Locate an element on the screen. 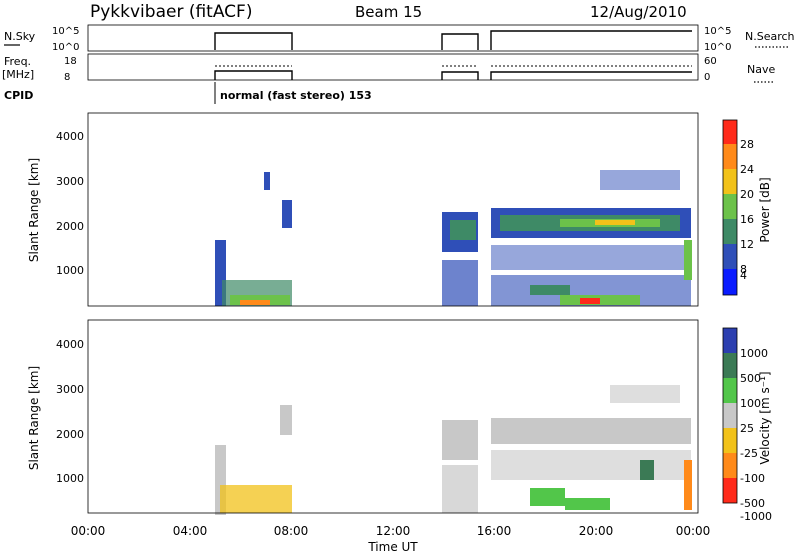 This screenshot has width=800, height=554. freq-left-tick-bottom: 8 is located at coordinates (67, 77).